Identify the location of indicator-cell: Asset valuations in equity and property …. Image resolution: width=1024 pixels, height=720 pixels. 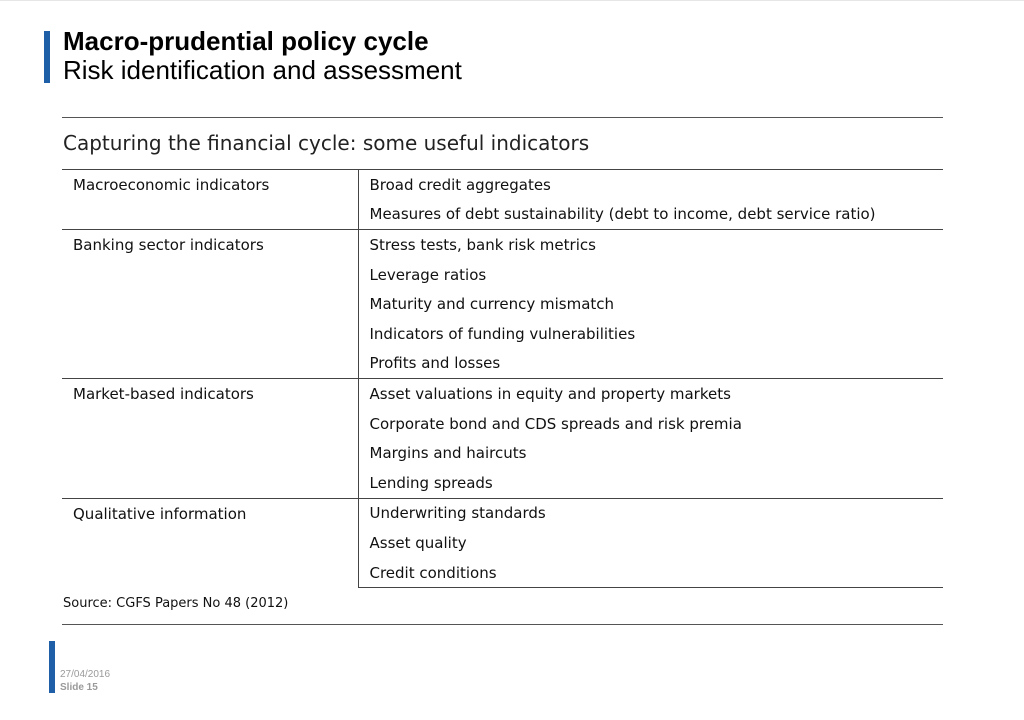
(550, 393).